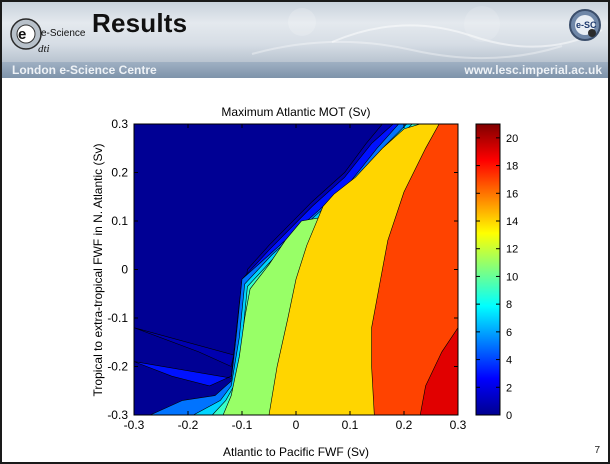 The width and height of the screenshot is (610, 464). What do you see at coordinates (533, 70) in the screenshot?
I see `website-link: www.lesc.imperial.ac.uk` at bounding box center [533, 70].